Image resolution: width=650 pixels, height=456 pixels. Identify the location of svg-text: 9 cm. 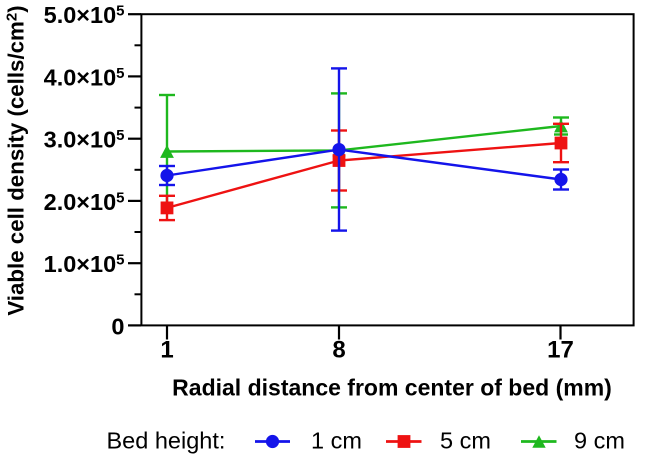
(599, 441).